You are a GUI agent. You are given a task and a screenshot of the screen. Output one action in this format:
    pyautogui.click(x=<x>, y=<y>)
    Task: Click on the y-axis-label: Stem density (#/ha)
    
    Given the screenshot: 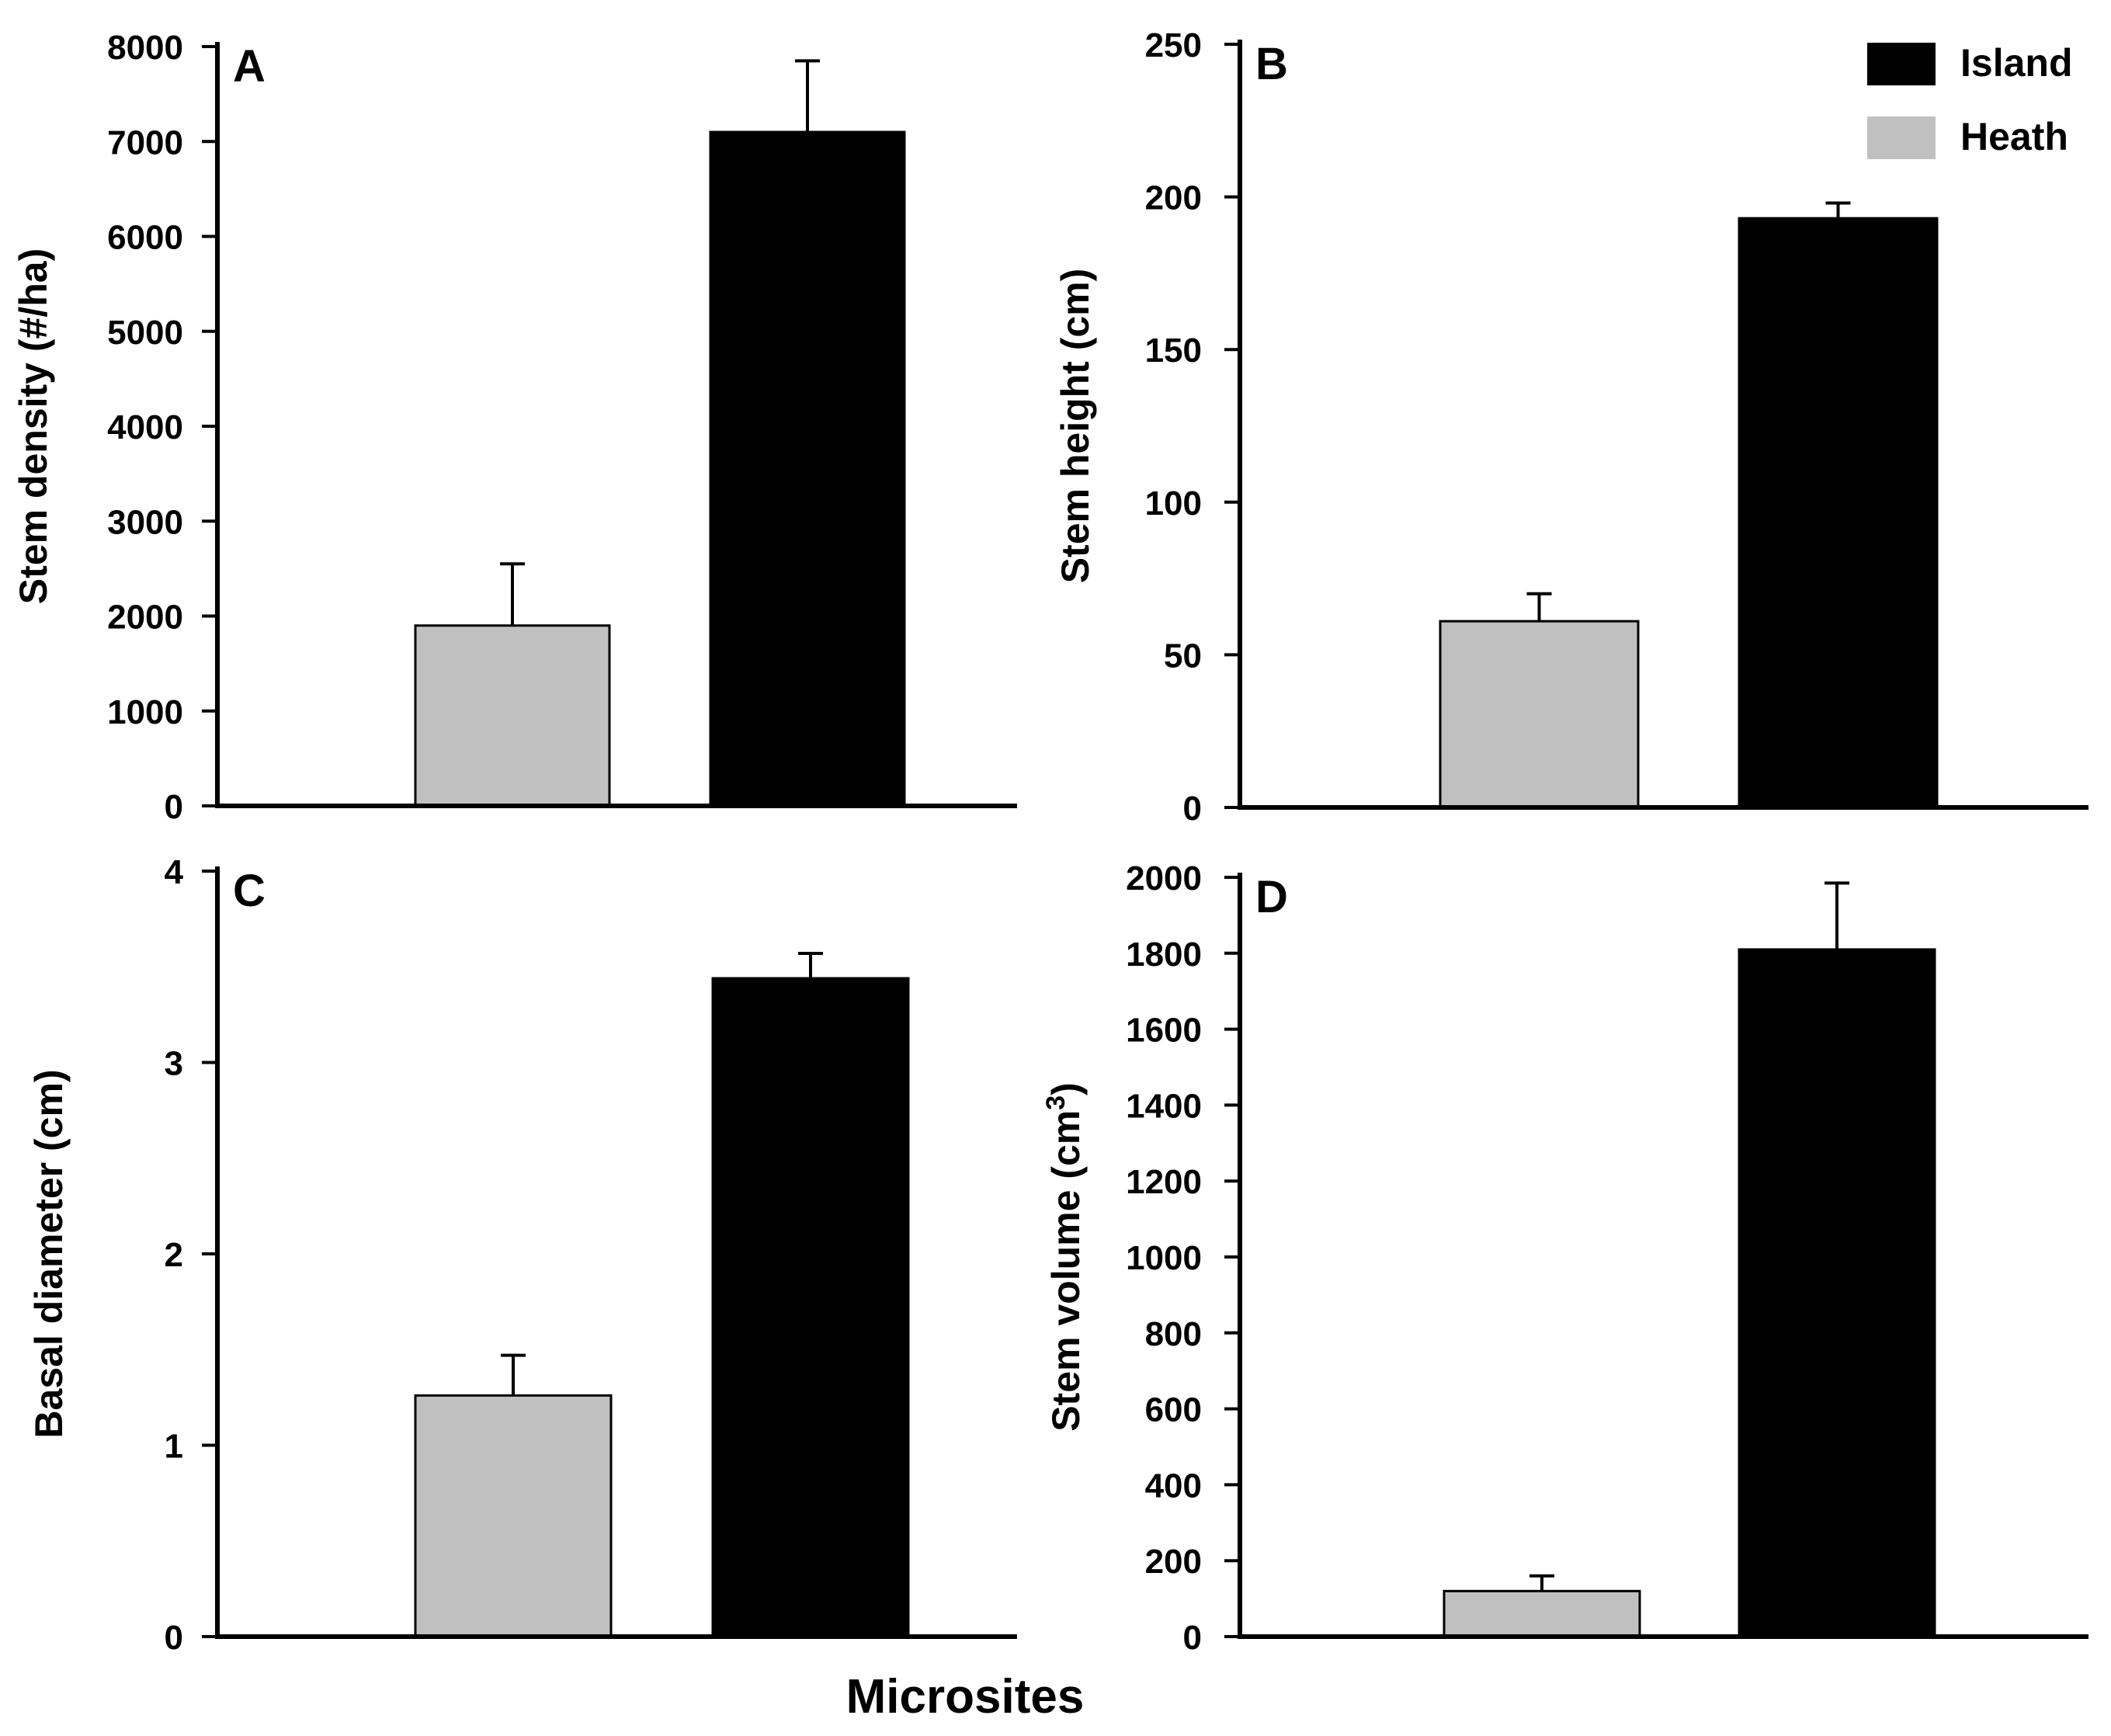 What is the action you would take?
    pyautogui.click(x=33, y=426)
    